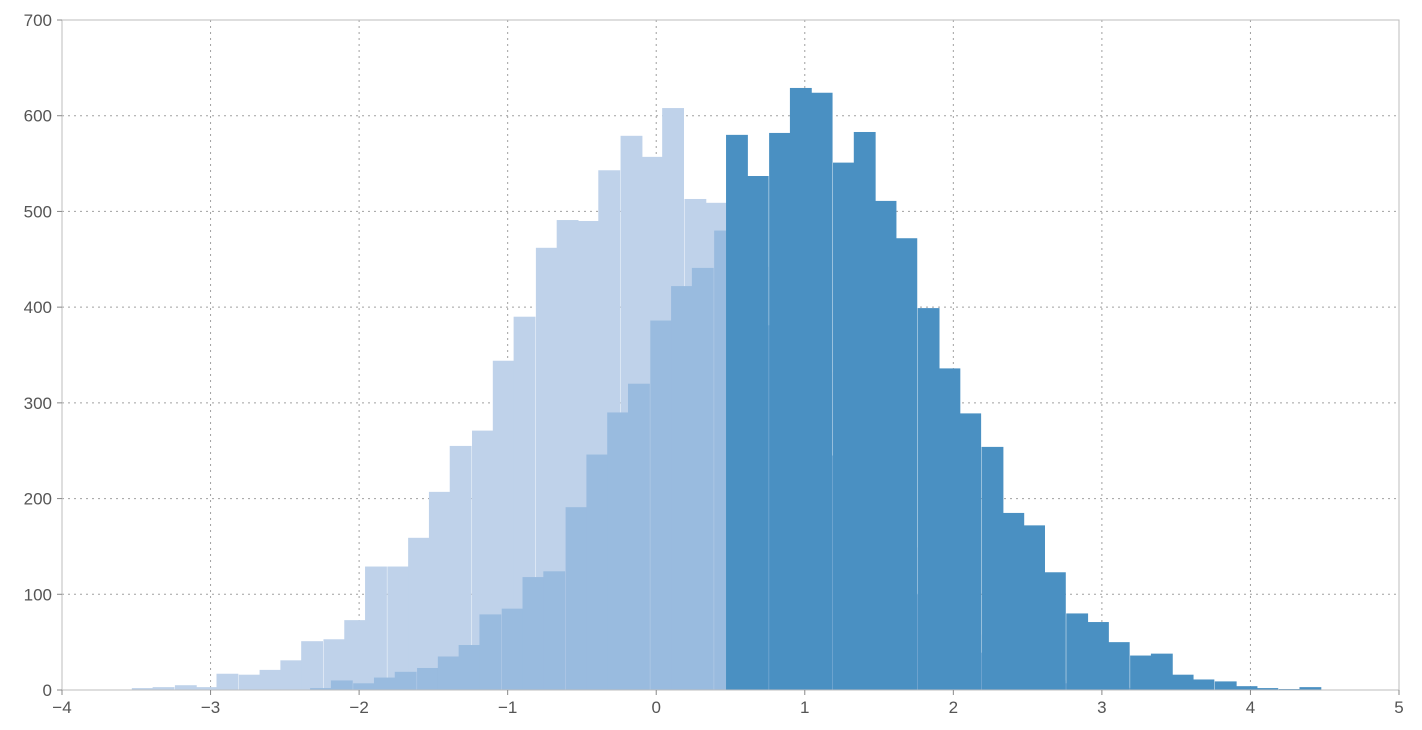 The height and width of the screenshot is (730, 1422). Describe the element at coordinates (358, 707) in the screenshot. I see `x-tick-label: −2` at that location.